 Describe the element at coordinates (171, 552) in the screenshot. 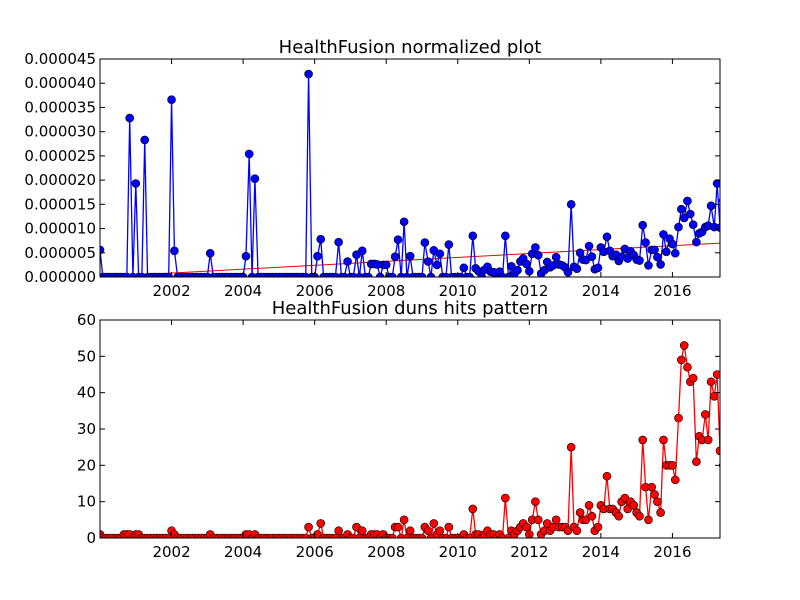

I see `x-tick-label-duns-hits: 2002` at that location.